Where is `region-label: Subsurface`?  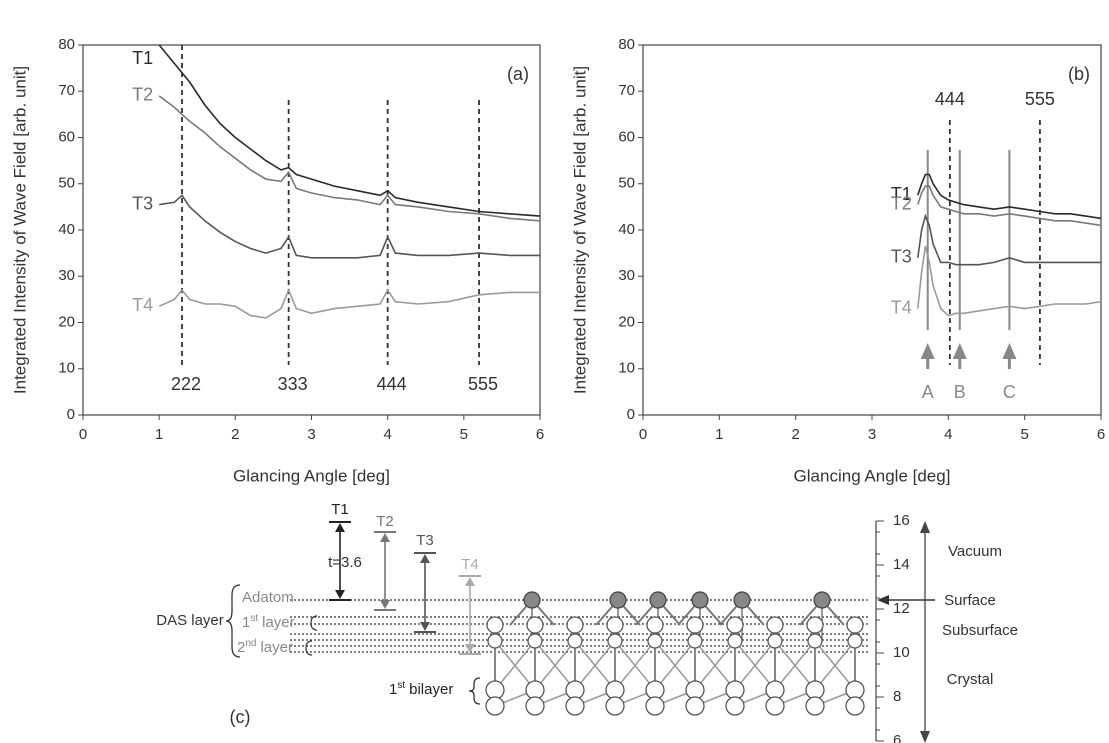 region-label: Subsurface is located at coordinates (980, 630).